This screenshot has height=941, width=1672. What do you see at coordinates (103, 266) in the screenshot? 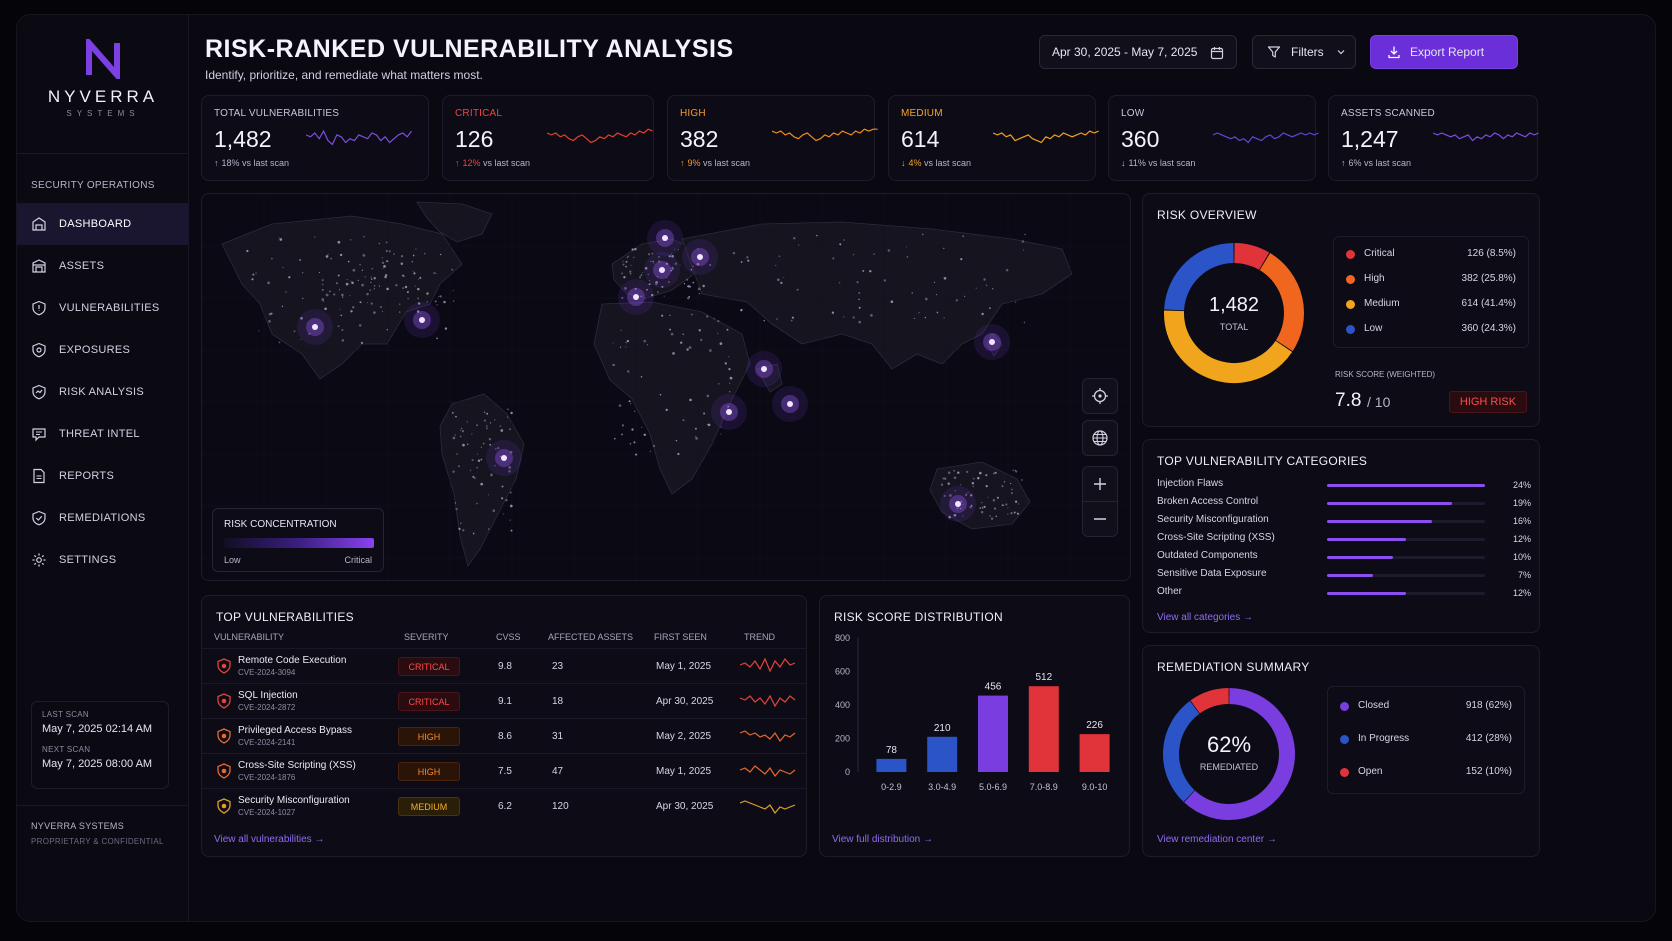
I see `sidebar-item-assets: ASSETS` at bounding box center [103, 266].